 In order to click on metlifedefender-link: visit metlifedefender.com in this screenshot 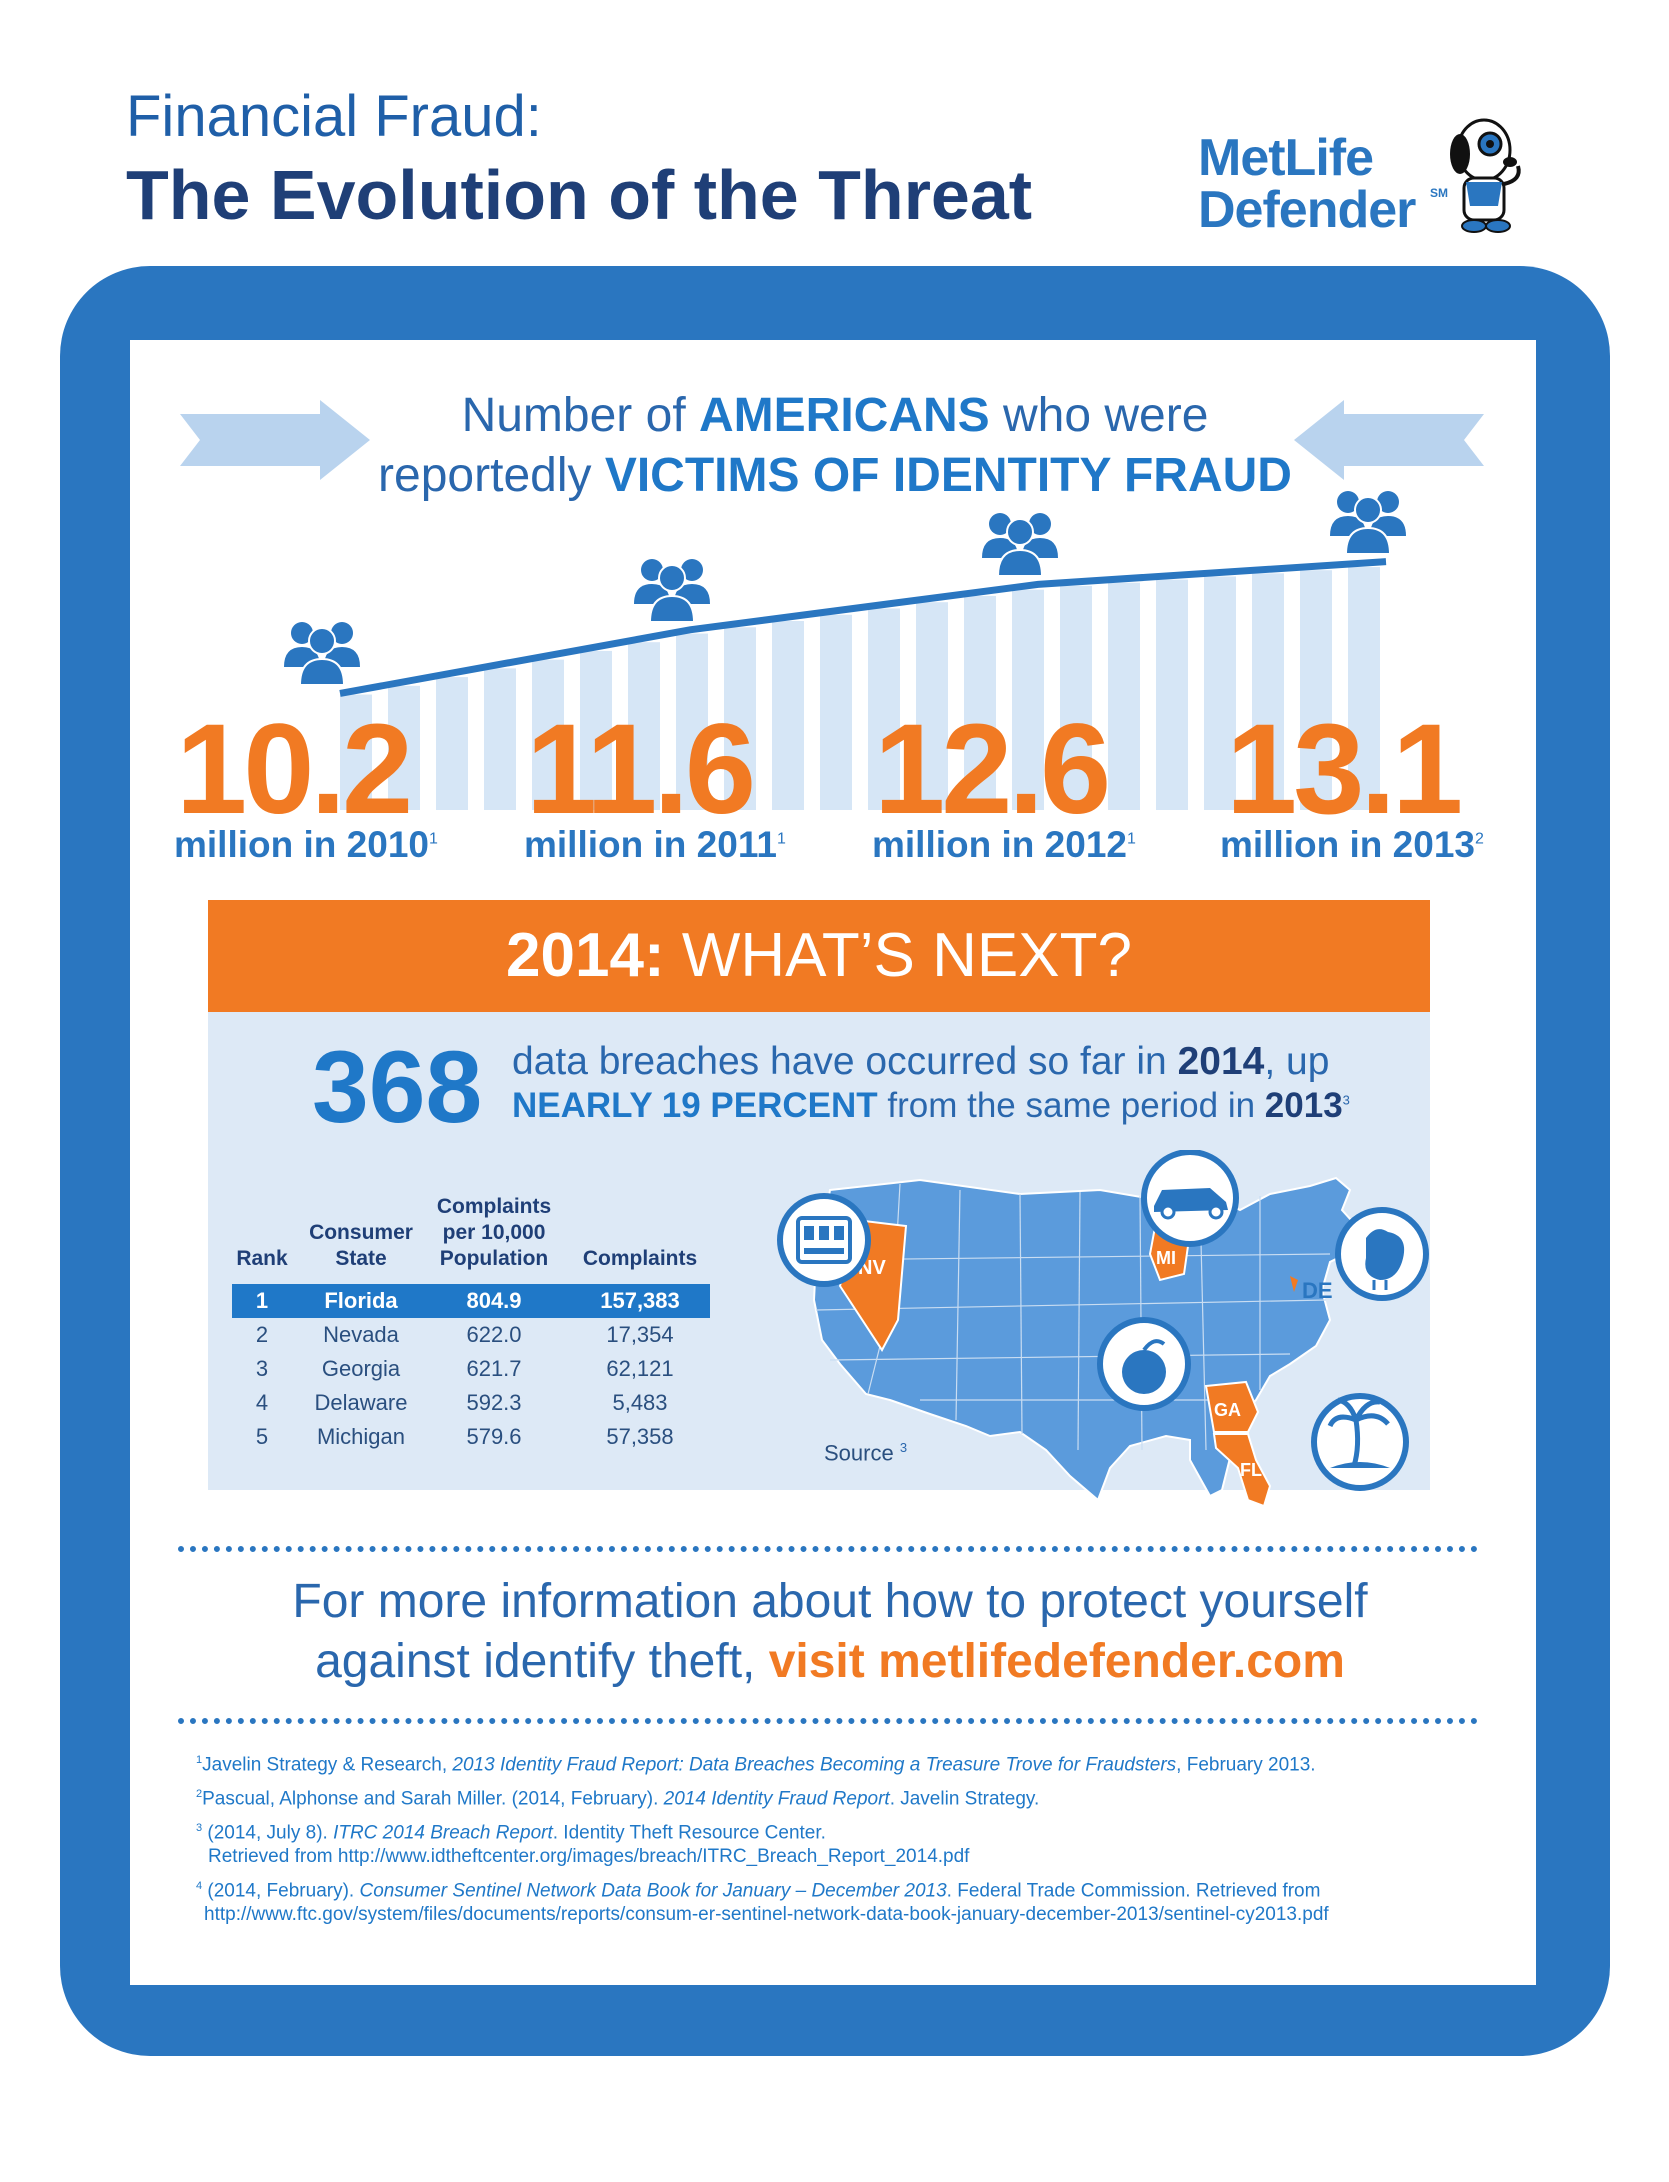, I will do `click(1056, 1661)`.